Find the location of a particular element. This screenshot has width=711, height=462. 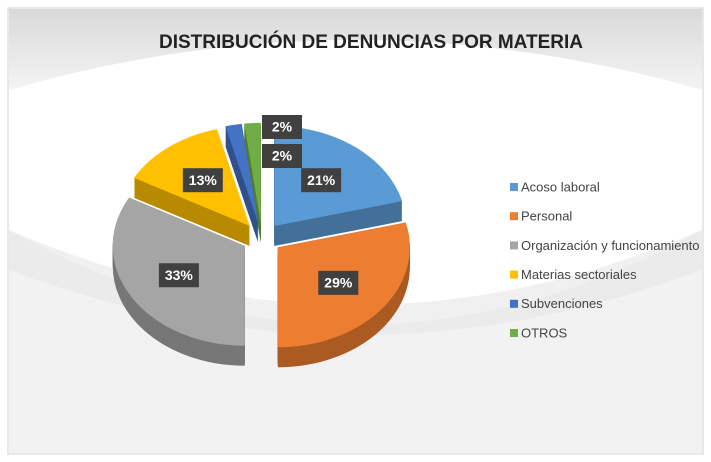

data-label: 29% is located at coordinates (338, 282).